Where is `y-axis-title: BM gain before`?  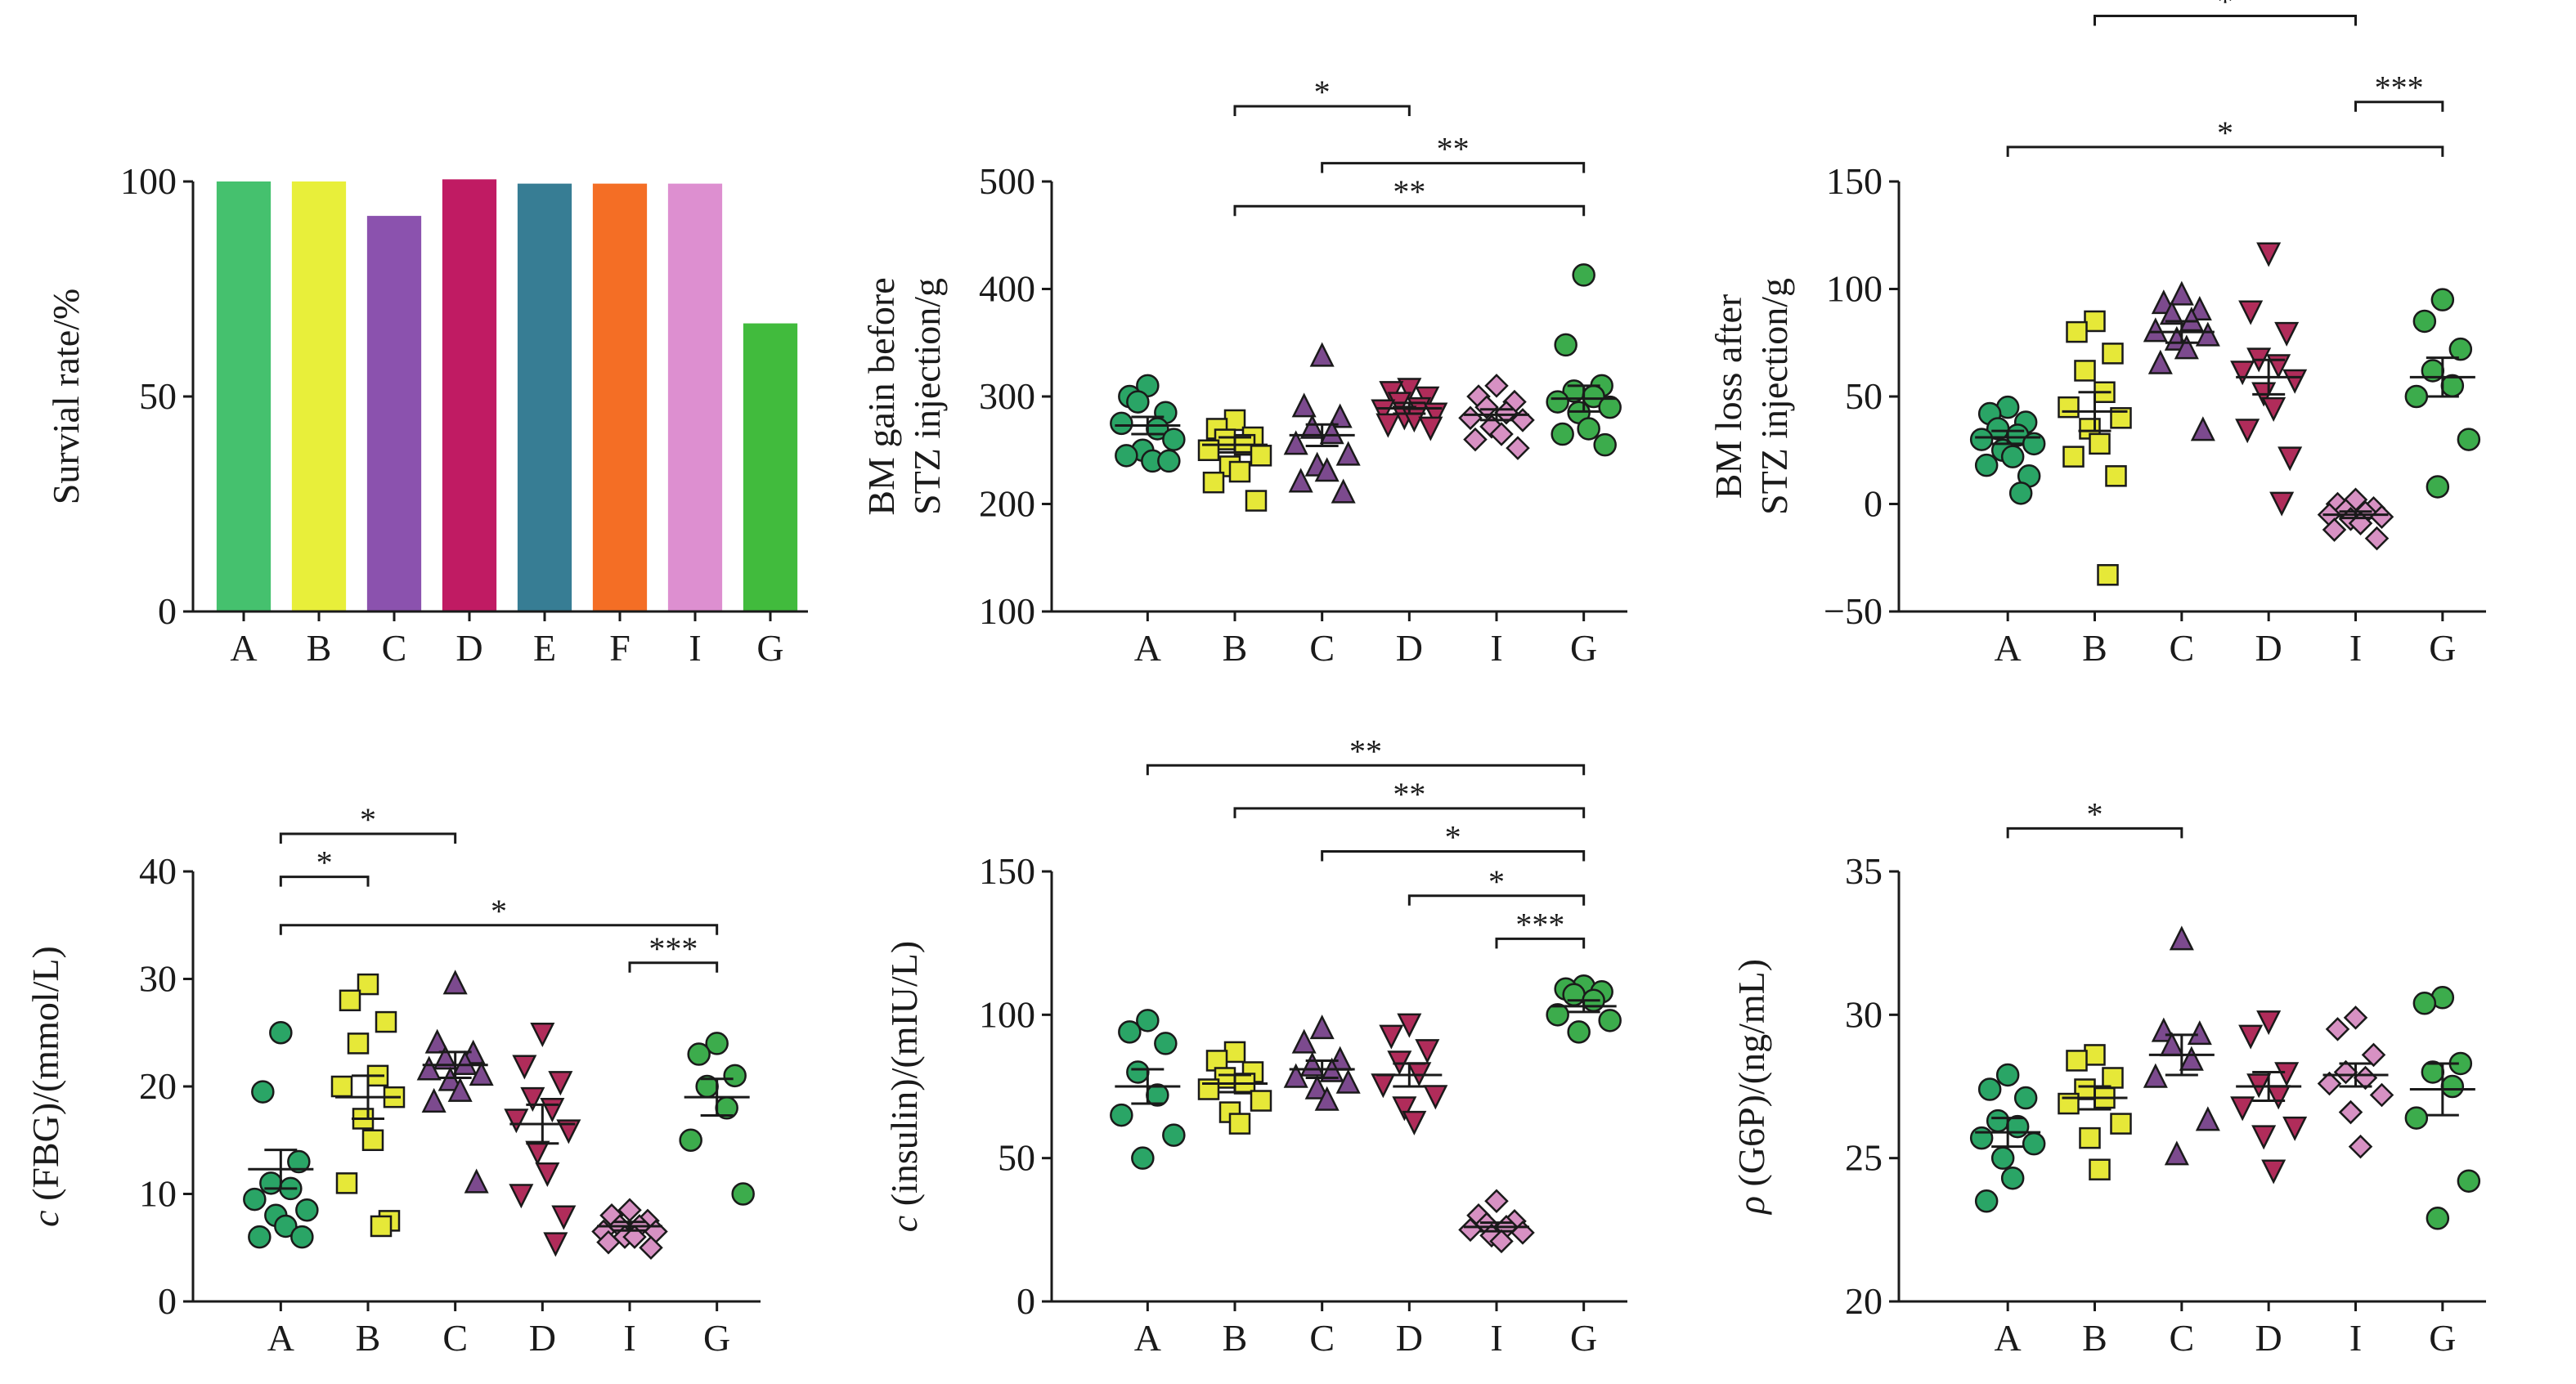 y-axis-title: BM gain before is located at coordinates (881, 396).